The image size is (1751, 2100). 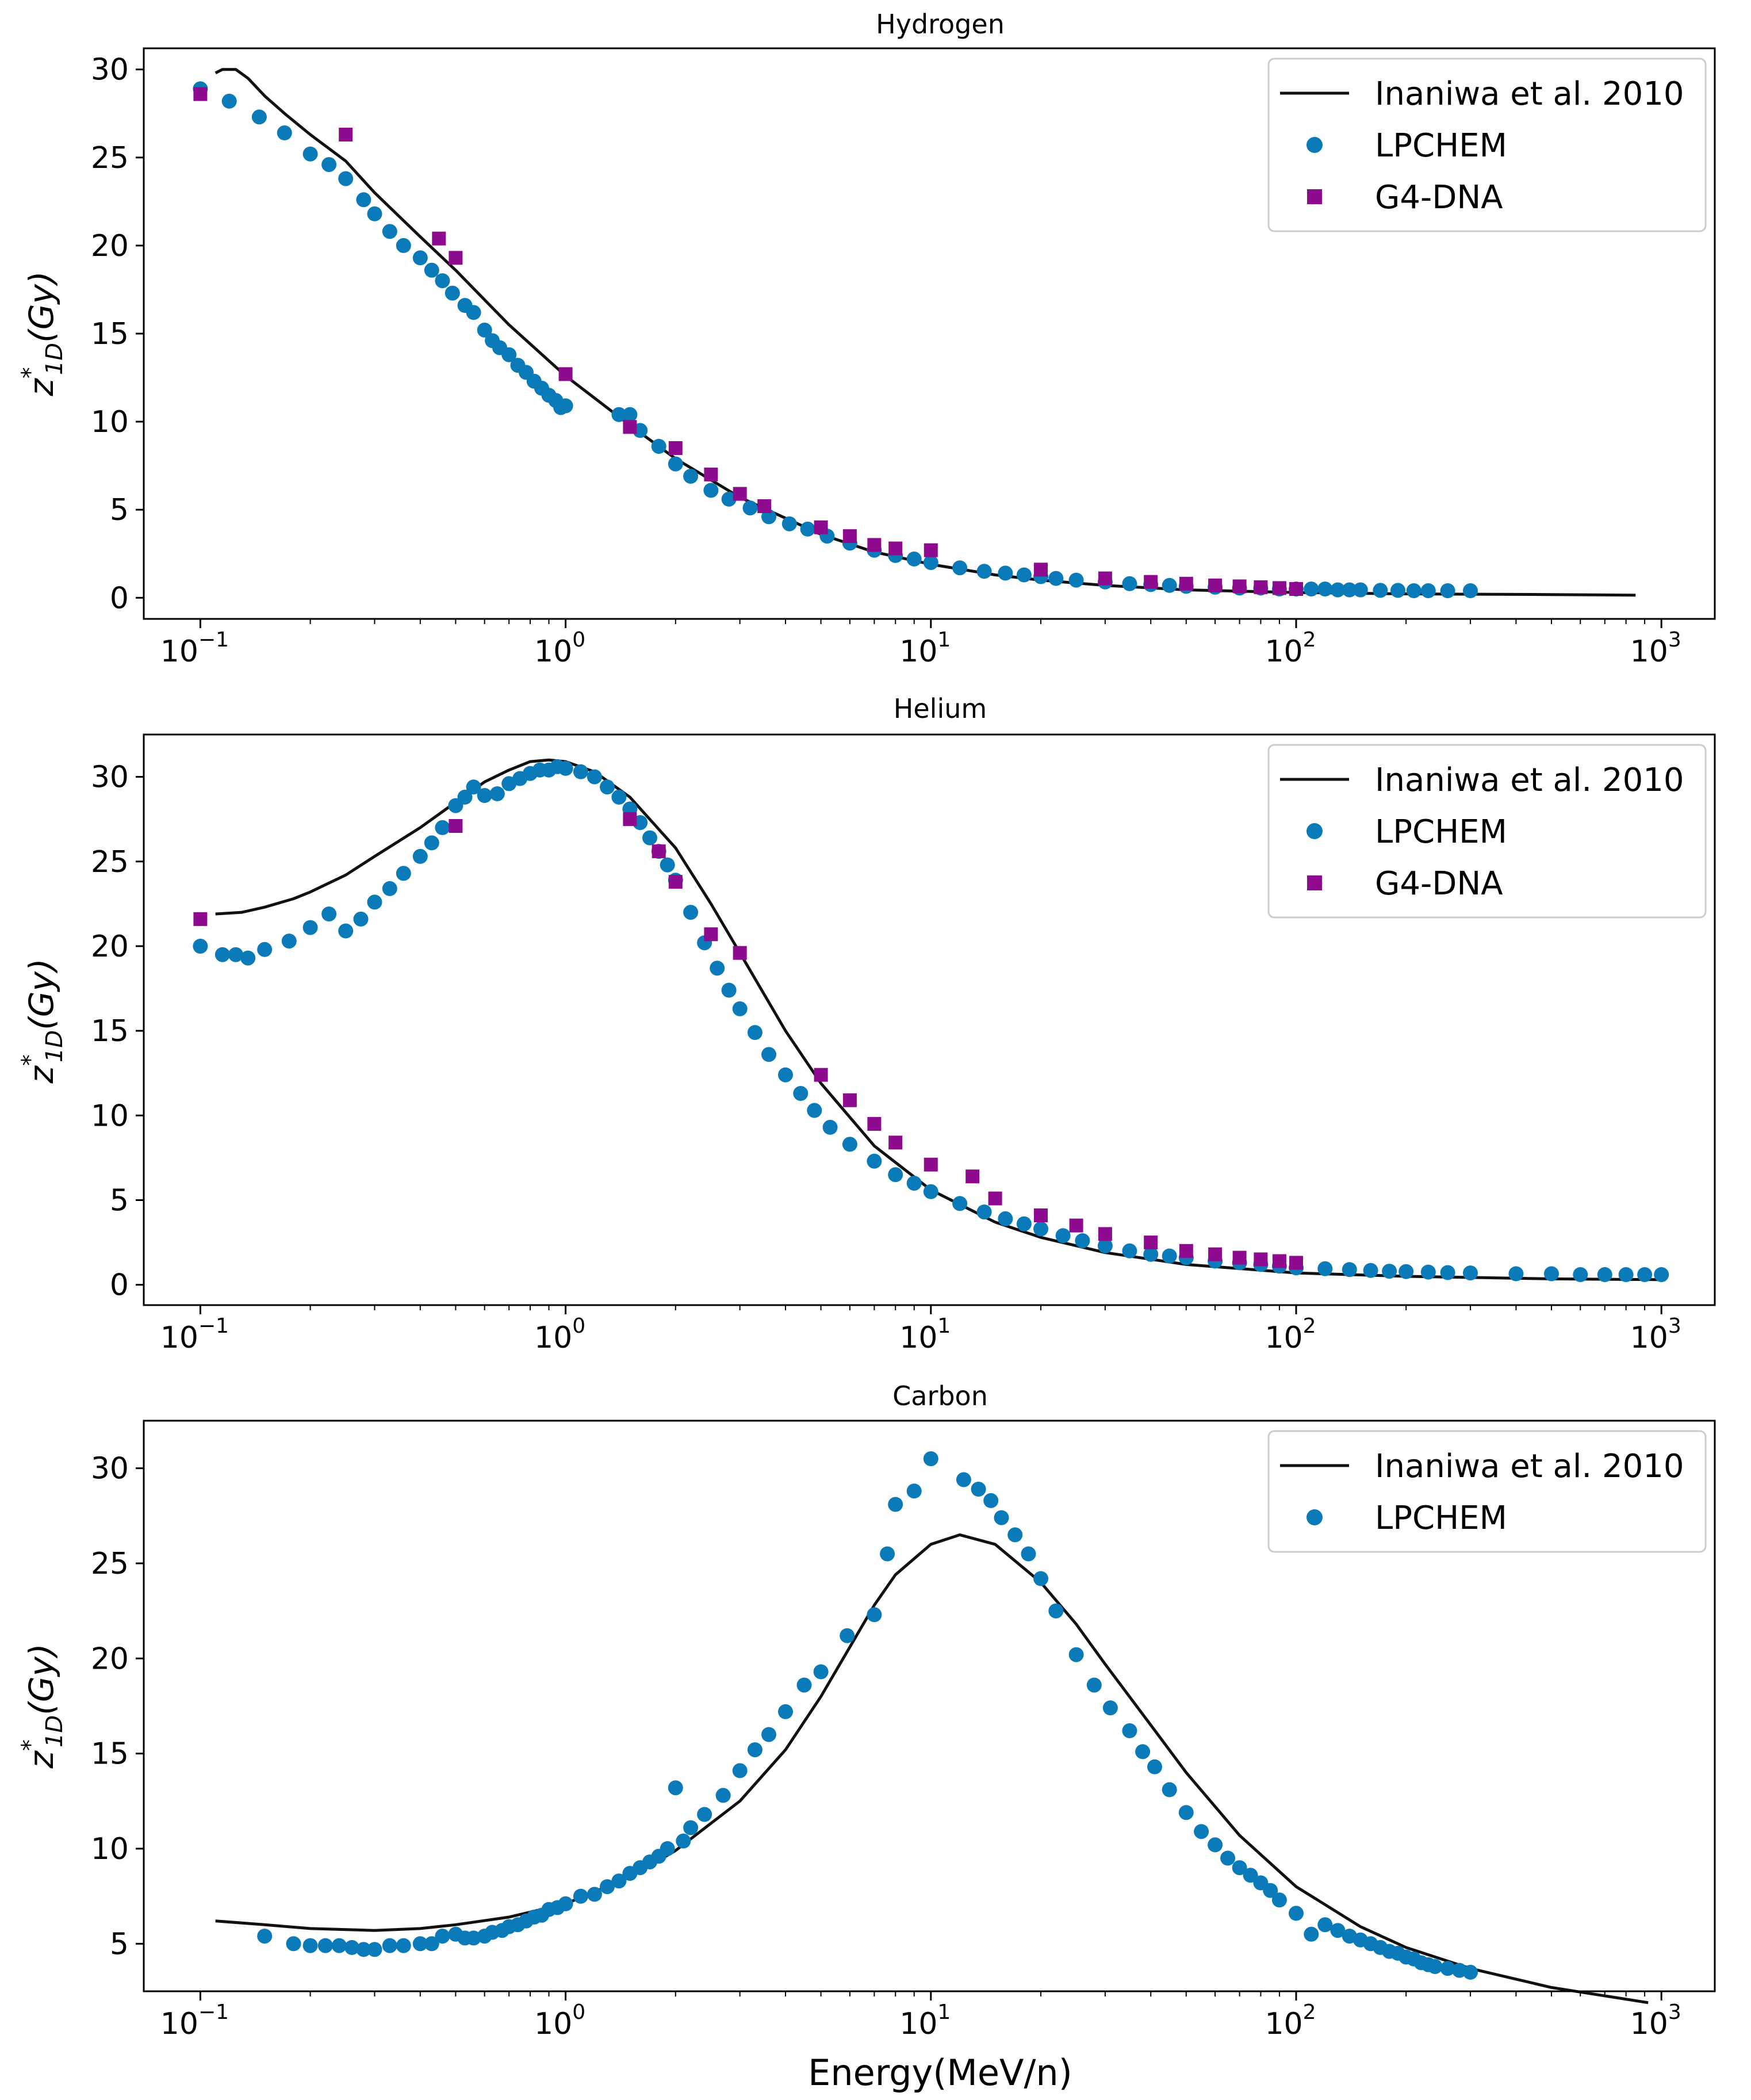 I want to click on x-tick-label: 10⁰, so click(x=559, y=2021).